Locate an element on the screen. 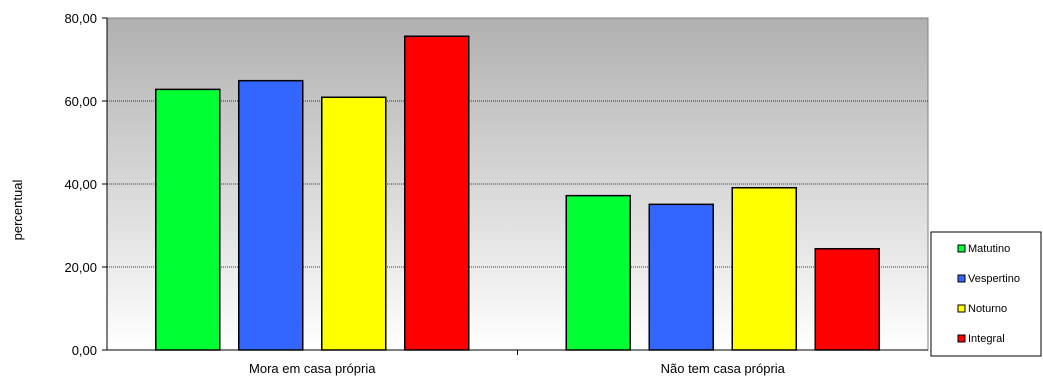 The image size is (1043, 378). y-tick-label: 60,00 is located at coordinates (80, 101).